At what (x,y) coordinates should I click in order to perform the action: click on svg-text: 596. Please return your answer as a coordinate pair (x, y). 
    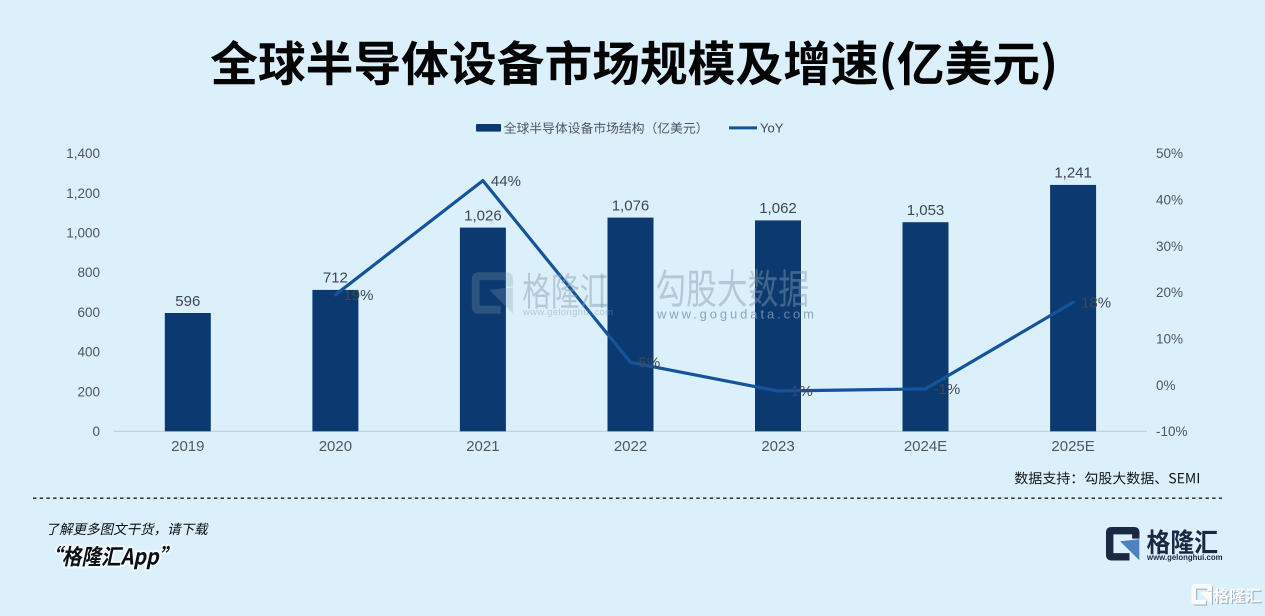
    Looking at the image, I should click on (187, 301).